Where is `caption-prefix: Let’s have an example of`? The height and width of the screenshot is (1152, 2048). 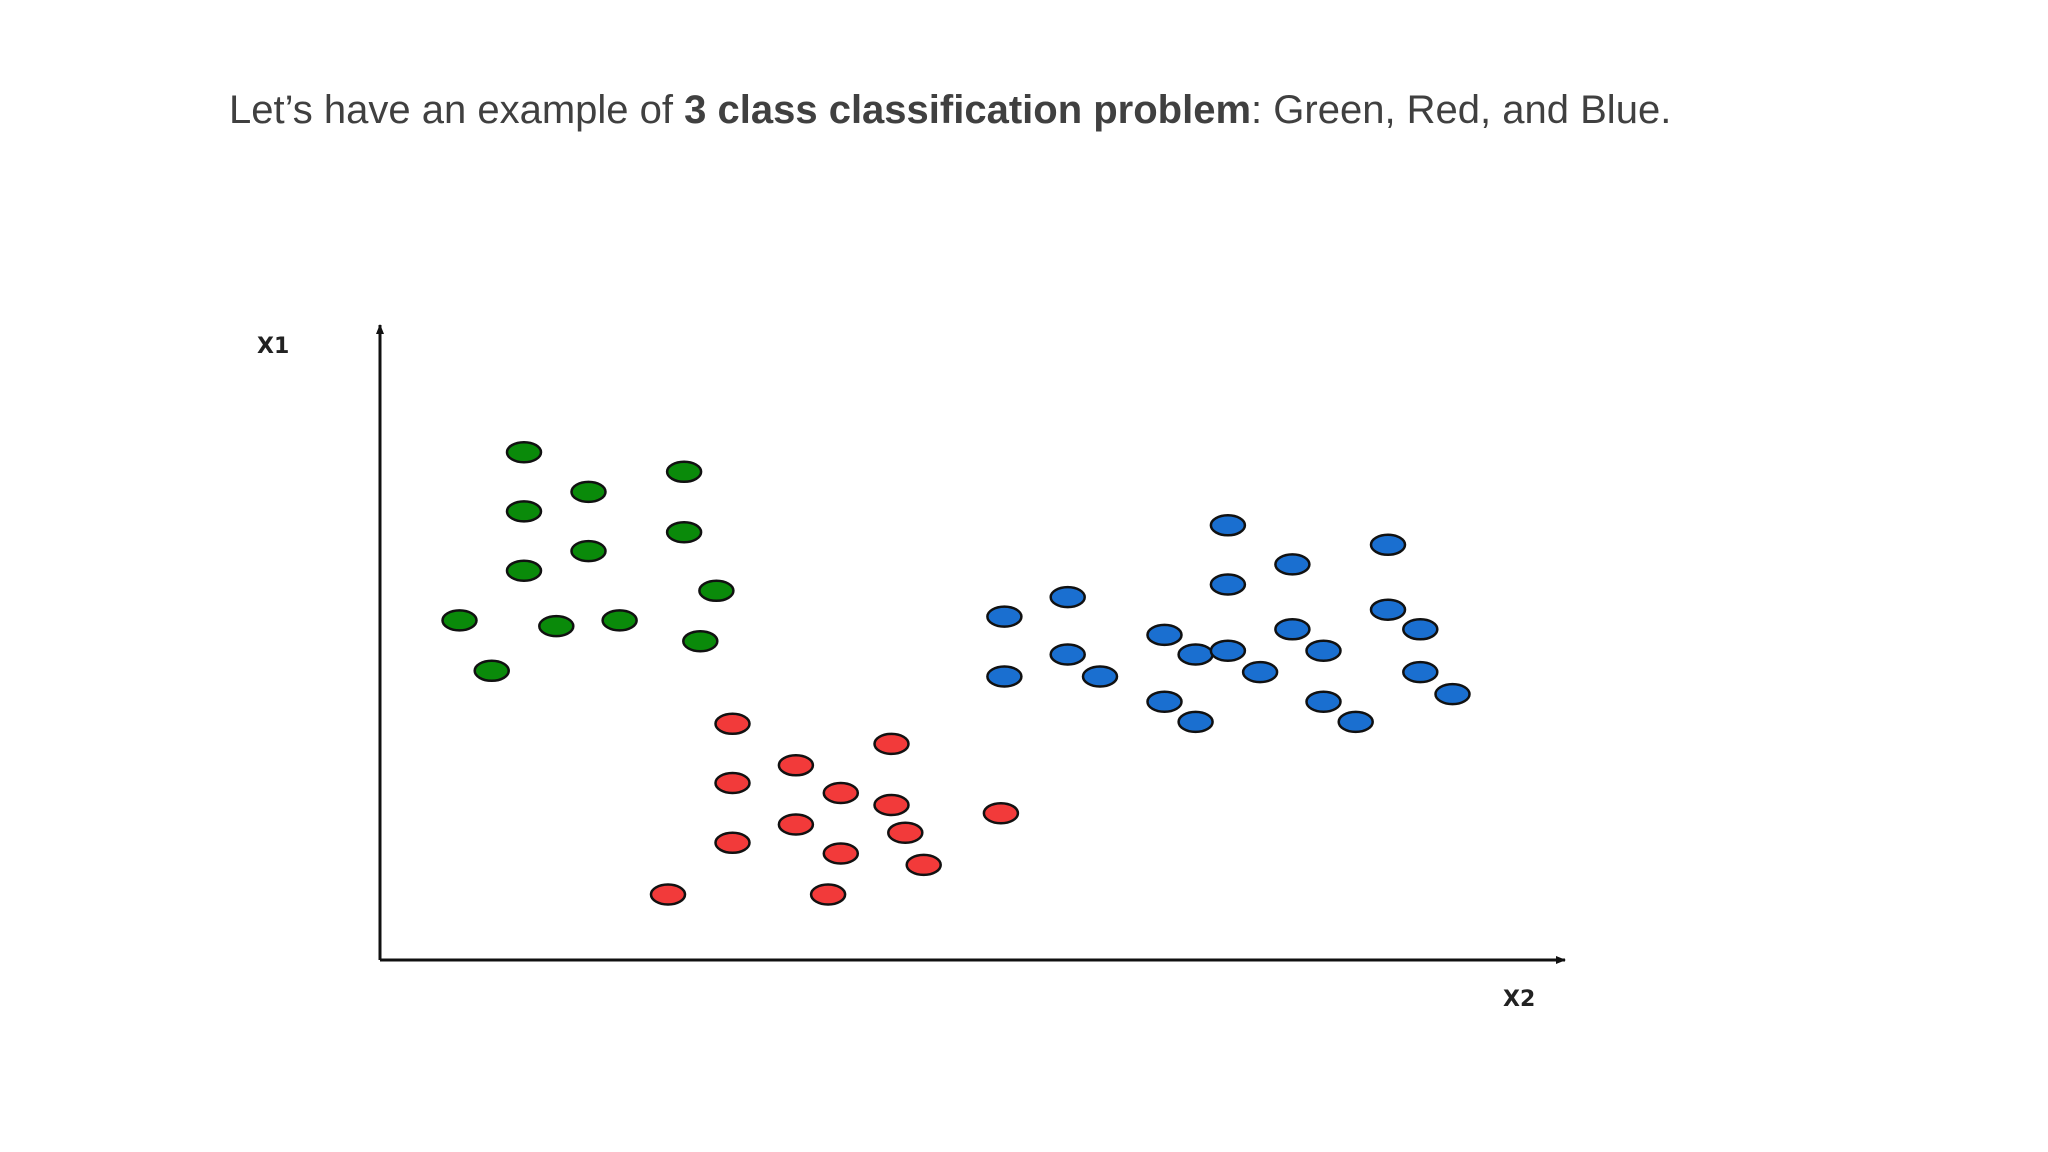 caption-prefix: Let’s have an example of is located at coordinates (457, 110).